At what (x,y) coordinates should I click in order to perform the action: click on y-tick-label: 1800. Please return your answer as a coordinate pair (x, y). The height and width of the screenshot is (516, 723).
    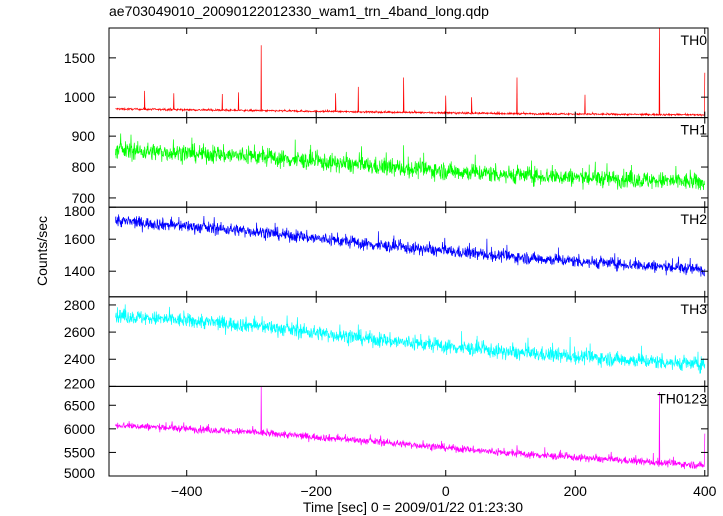
    Looking at the image, I should click on (79, 211).